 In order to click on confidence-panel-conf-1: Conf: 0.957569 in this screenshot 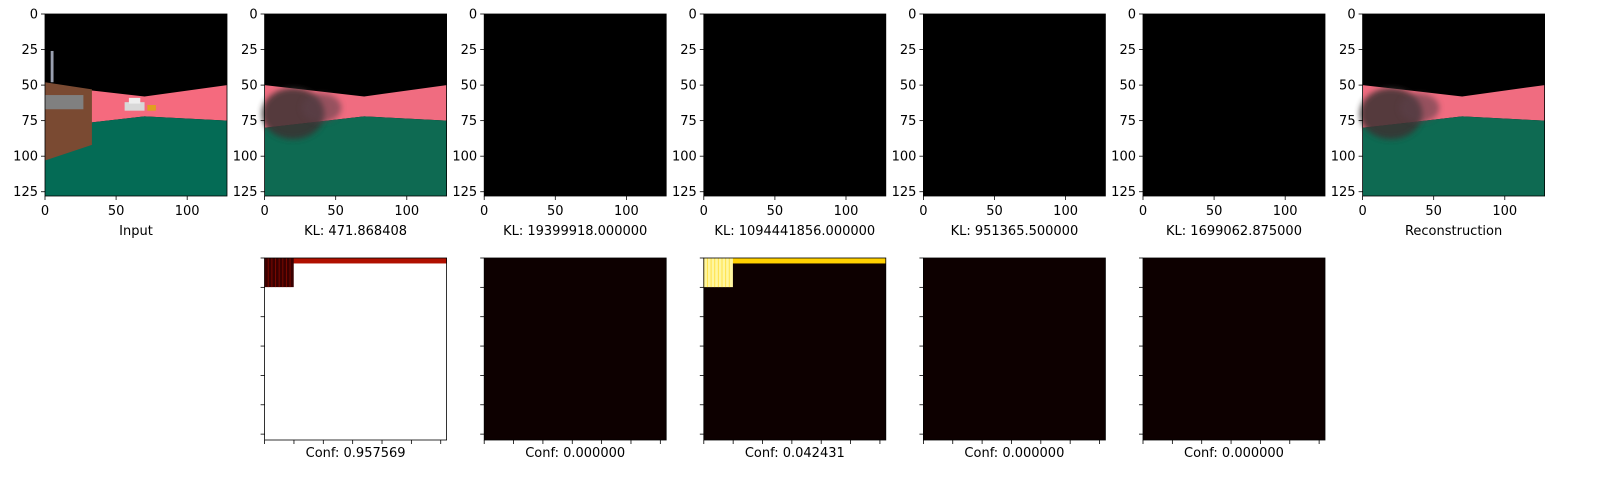, I will do `click(354, 359)`.